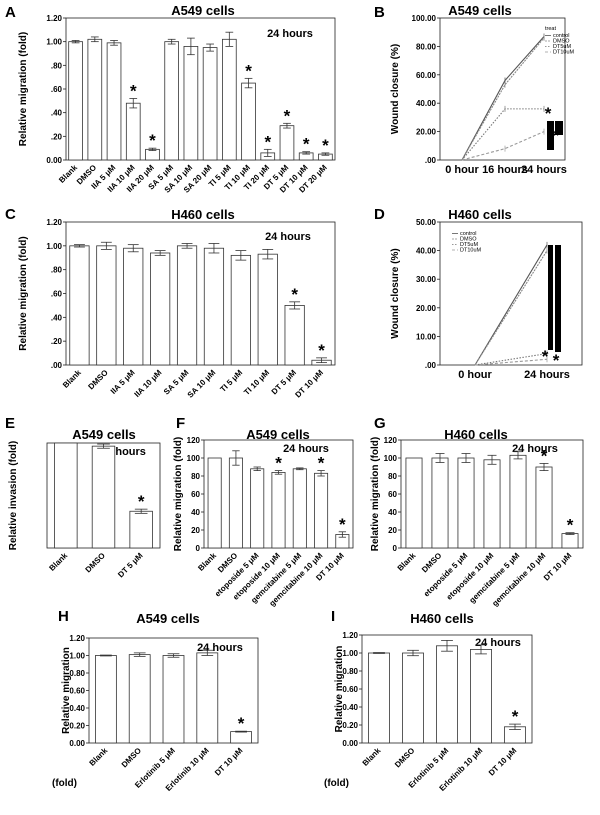 This screenshot has height=815, width=600. I want to click on series-line-dt5um, so click(511, 359).